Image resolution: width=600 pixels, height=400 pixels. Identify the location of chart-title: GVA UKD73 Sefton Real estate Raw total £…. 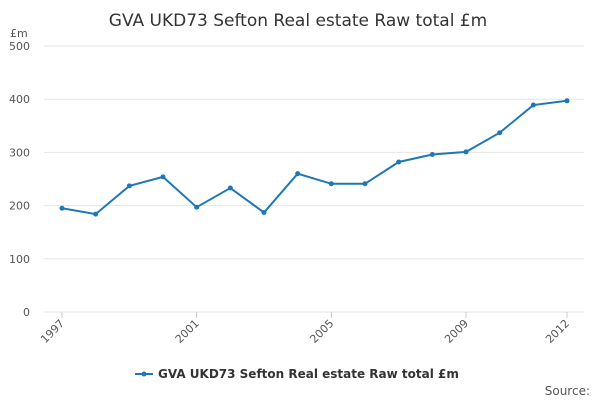
(298, 21).